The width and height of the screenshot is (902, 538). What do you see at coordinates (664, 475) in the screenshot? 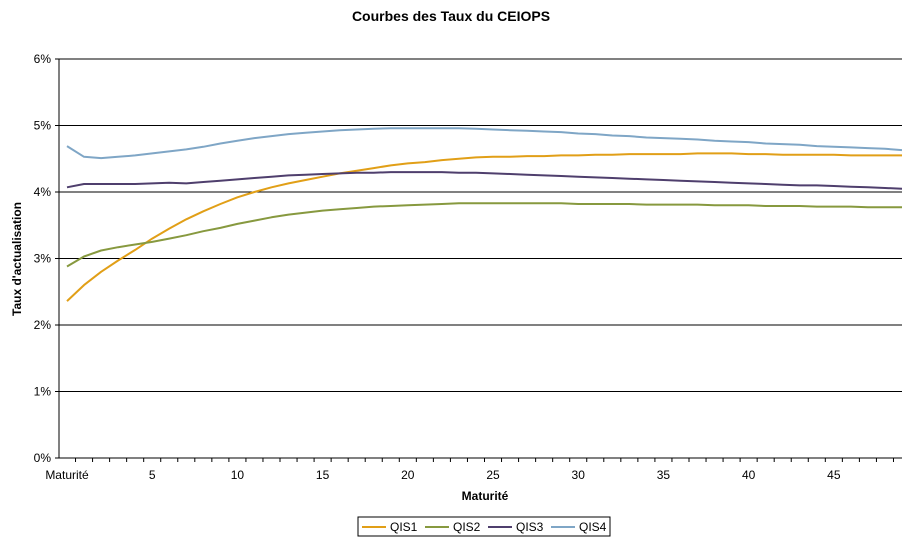
I see `x-tick-label-7: 35` at bounding box center [664, 475].